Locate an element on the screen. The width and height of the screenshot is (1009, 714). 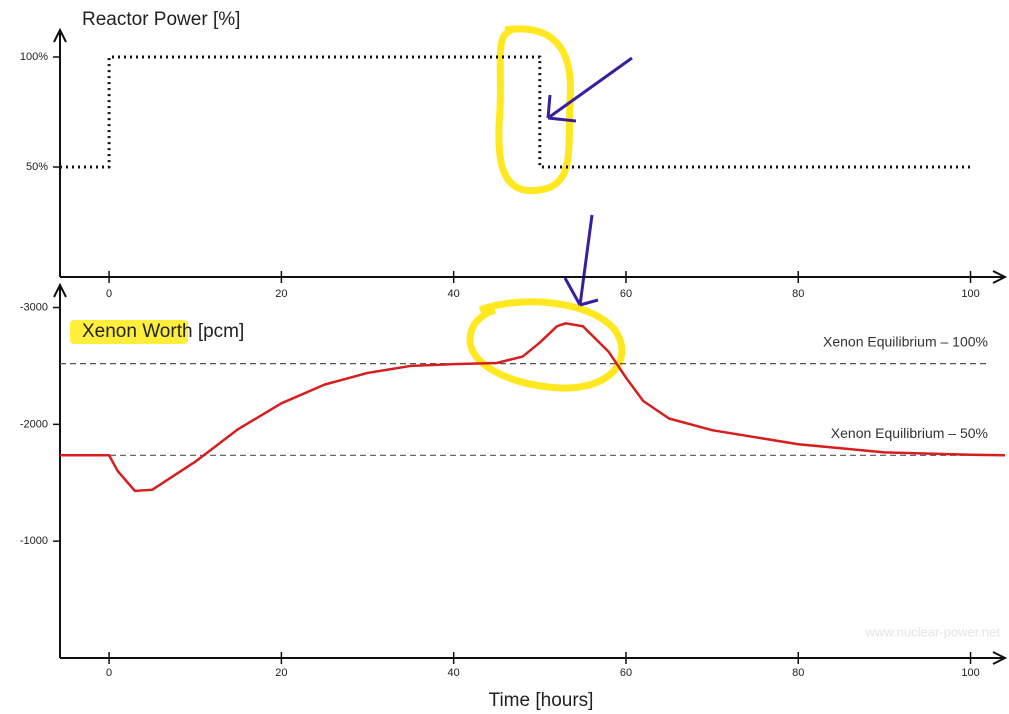
reference-label: Xenon Equilibrium – 50% is located at coordinates (909, 433).